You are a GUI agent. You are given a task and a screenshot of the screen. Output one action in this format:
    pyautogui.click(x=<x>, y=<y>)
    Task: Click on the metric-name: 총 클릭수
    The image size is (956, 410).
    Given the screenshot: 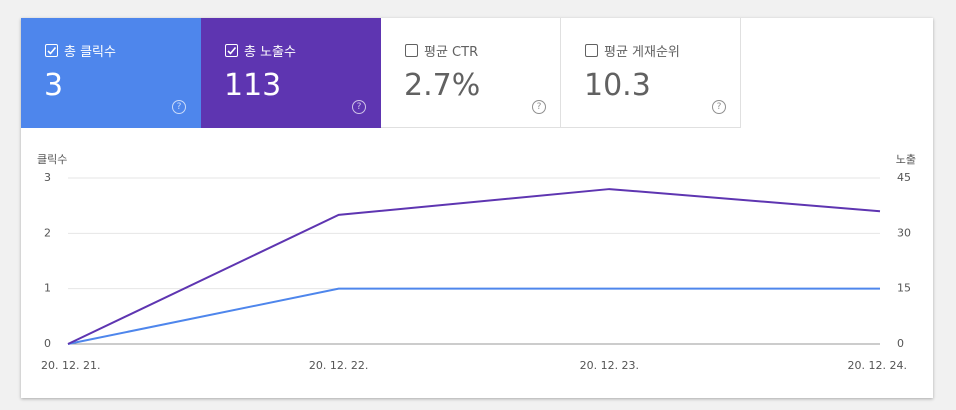 What is the action you would take?
    pyautogui.click(x=90, y=52)
    